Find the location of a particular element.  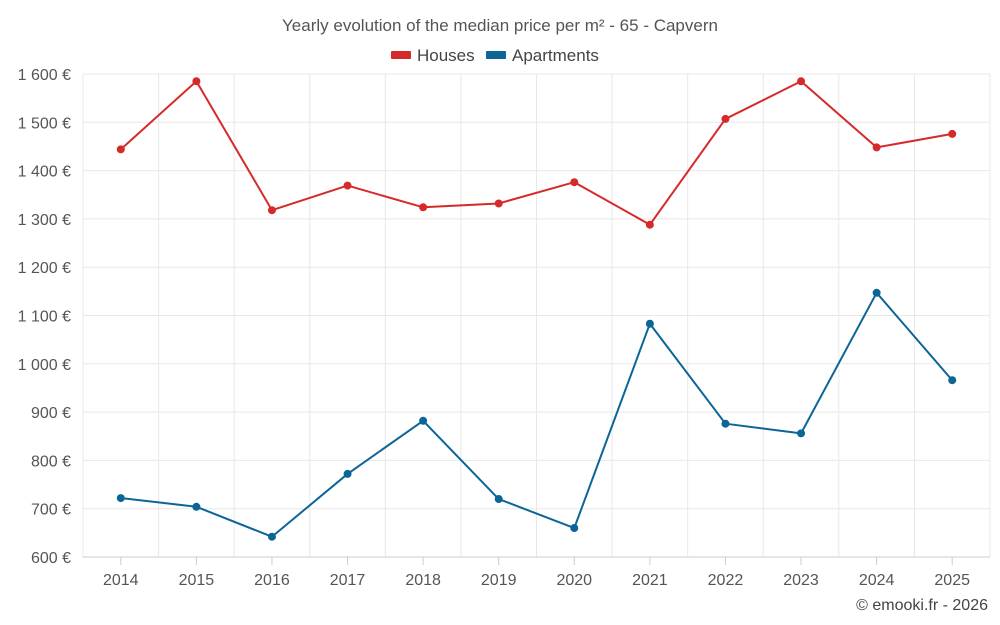

y-tick-label: 1 600 € is located at coordinates (44, 75).